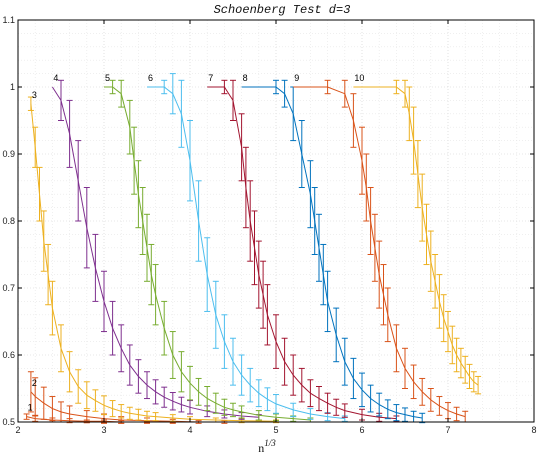 This screenshot has width=540, height=454. Describe the element at coordinates (8, 154) in the screenshot. I see `y-tick-label: 0.9` at that location.